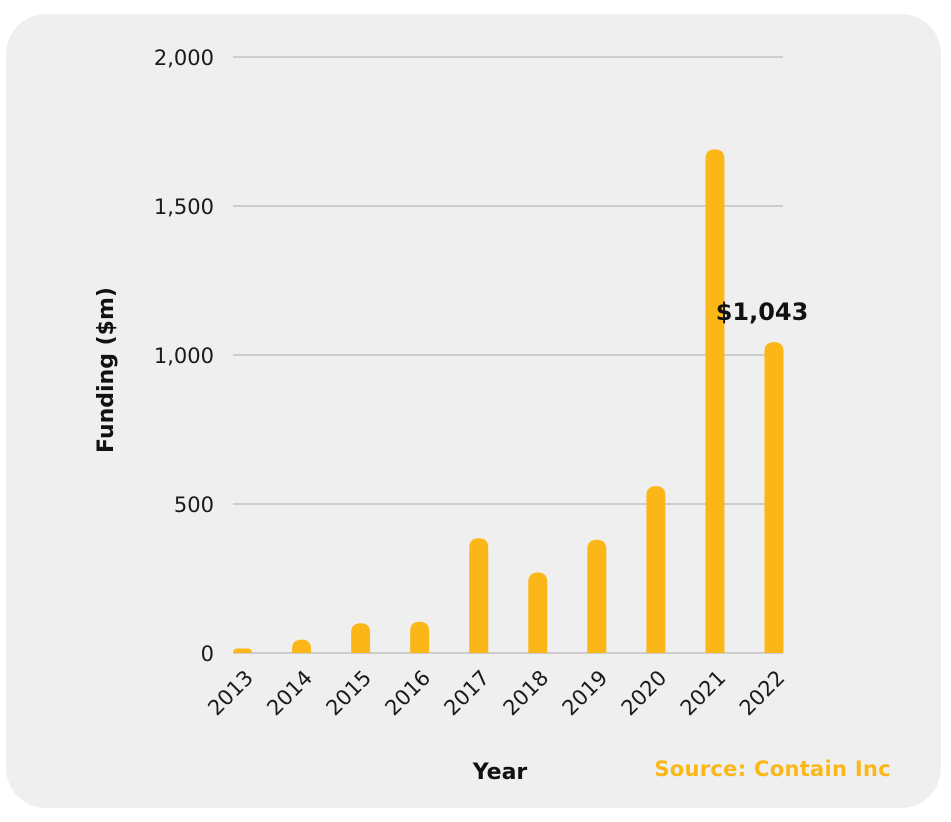  Describe the element at coordinates (715, 401) in the screenshot. I see `bar-2021` at that location.